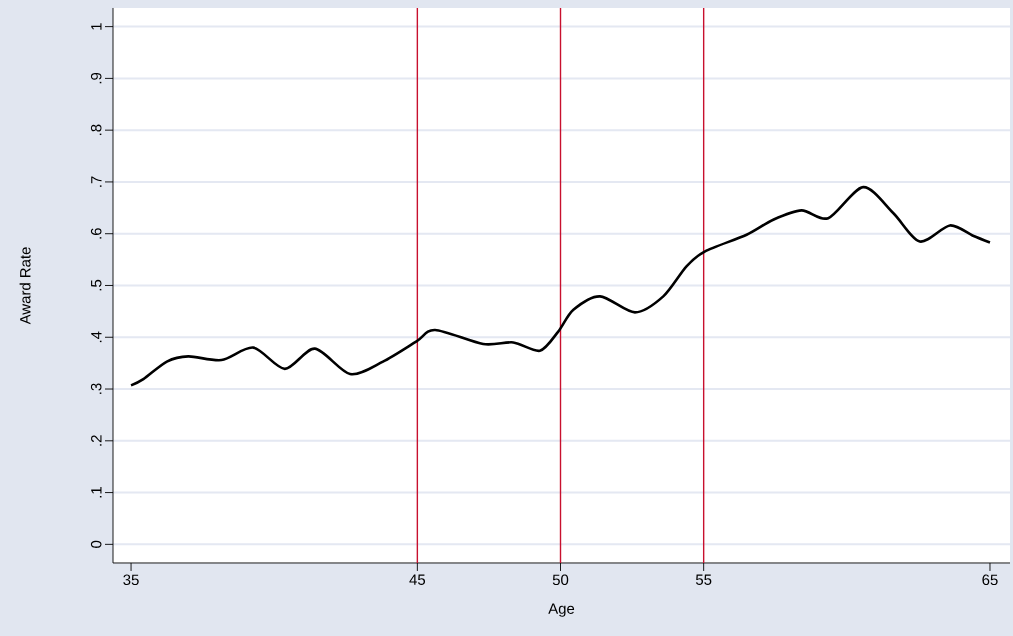  Describe the element at coordinates (560, 580) in the screenshot. I see `x-tick-label: 50` at that location.